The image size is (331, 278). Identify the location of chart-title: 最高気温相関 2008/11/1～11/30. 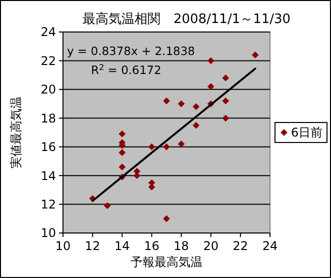
(186, 19).